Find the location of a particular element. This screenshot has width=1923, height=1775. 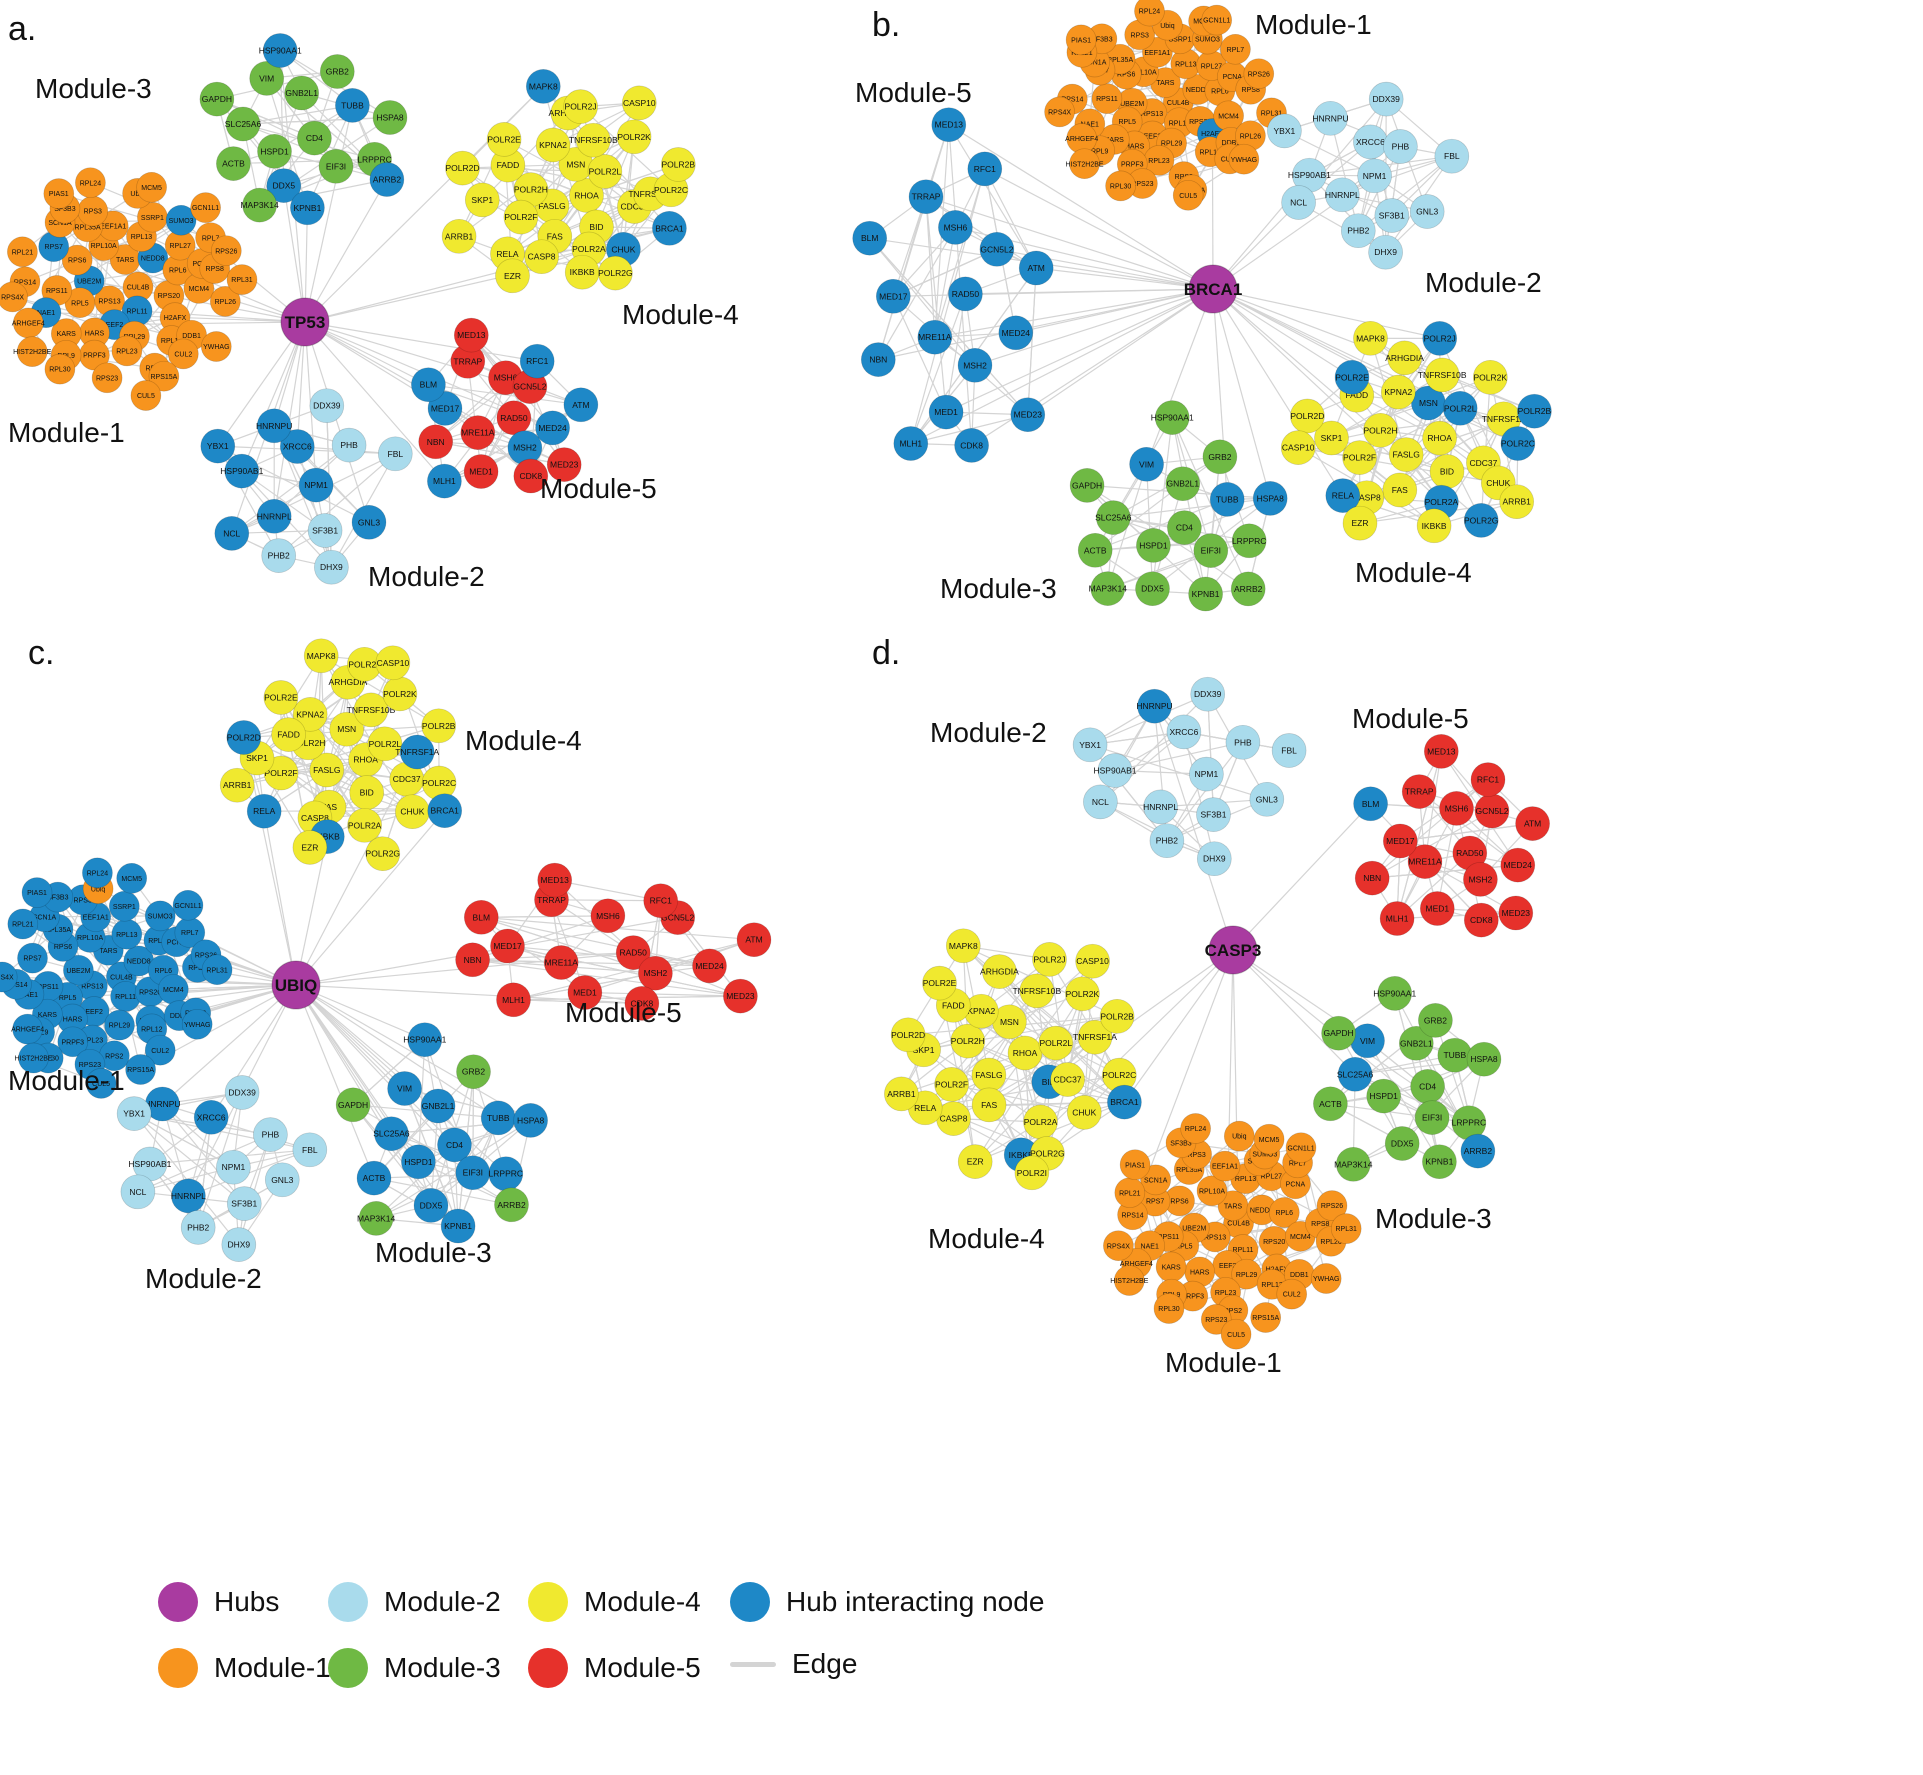

module-label: Module-2 is located at coordinates (988, 732).